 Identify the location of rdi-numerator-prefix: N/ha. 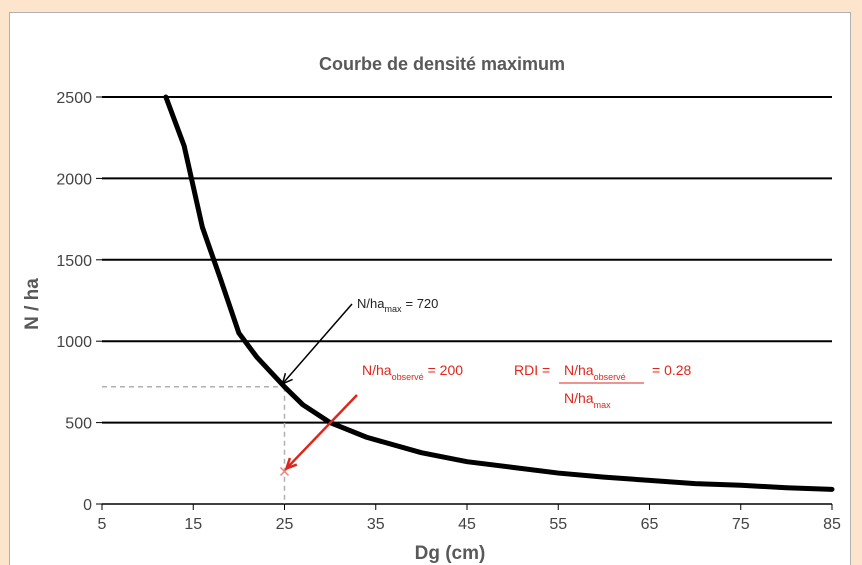
(579, 370).